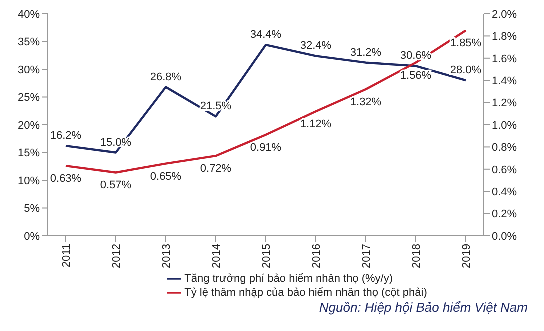 The height and width of the screenshot is (331, 544). I want to click on data-label: 0.65%, so click(166, 176).